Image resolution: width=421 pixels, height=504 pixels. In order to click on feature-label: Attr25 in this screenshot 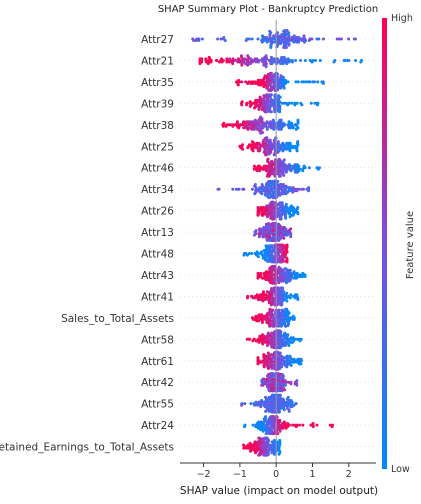, I will do `click(157, 147)`.